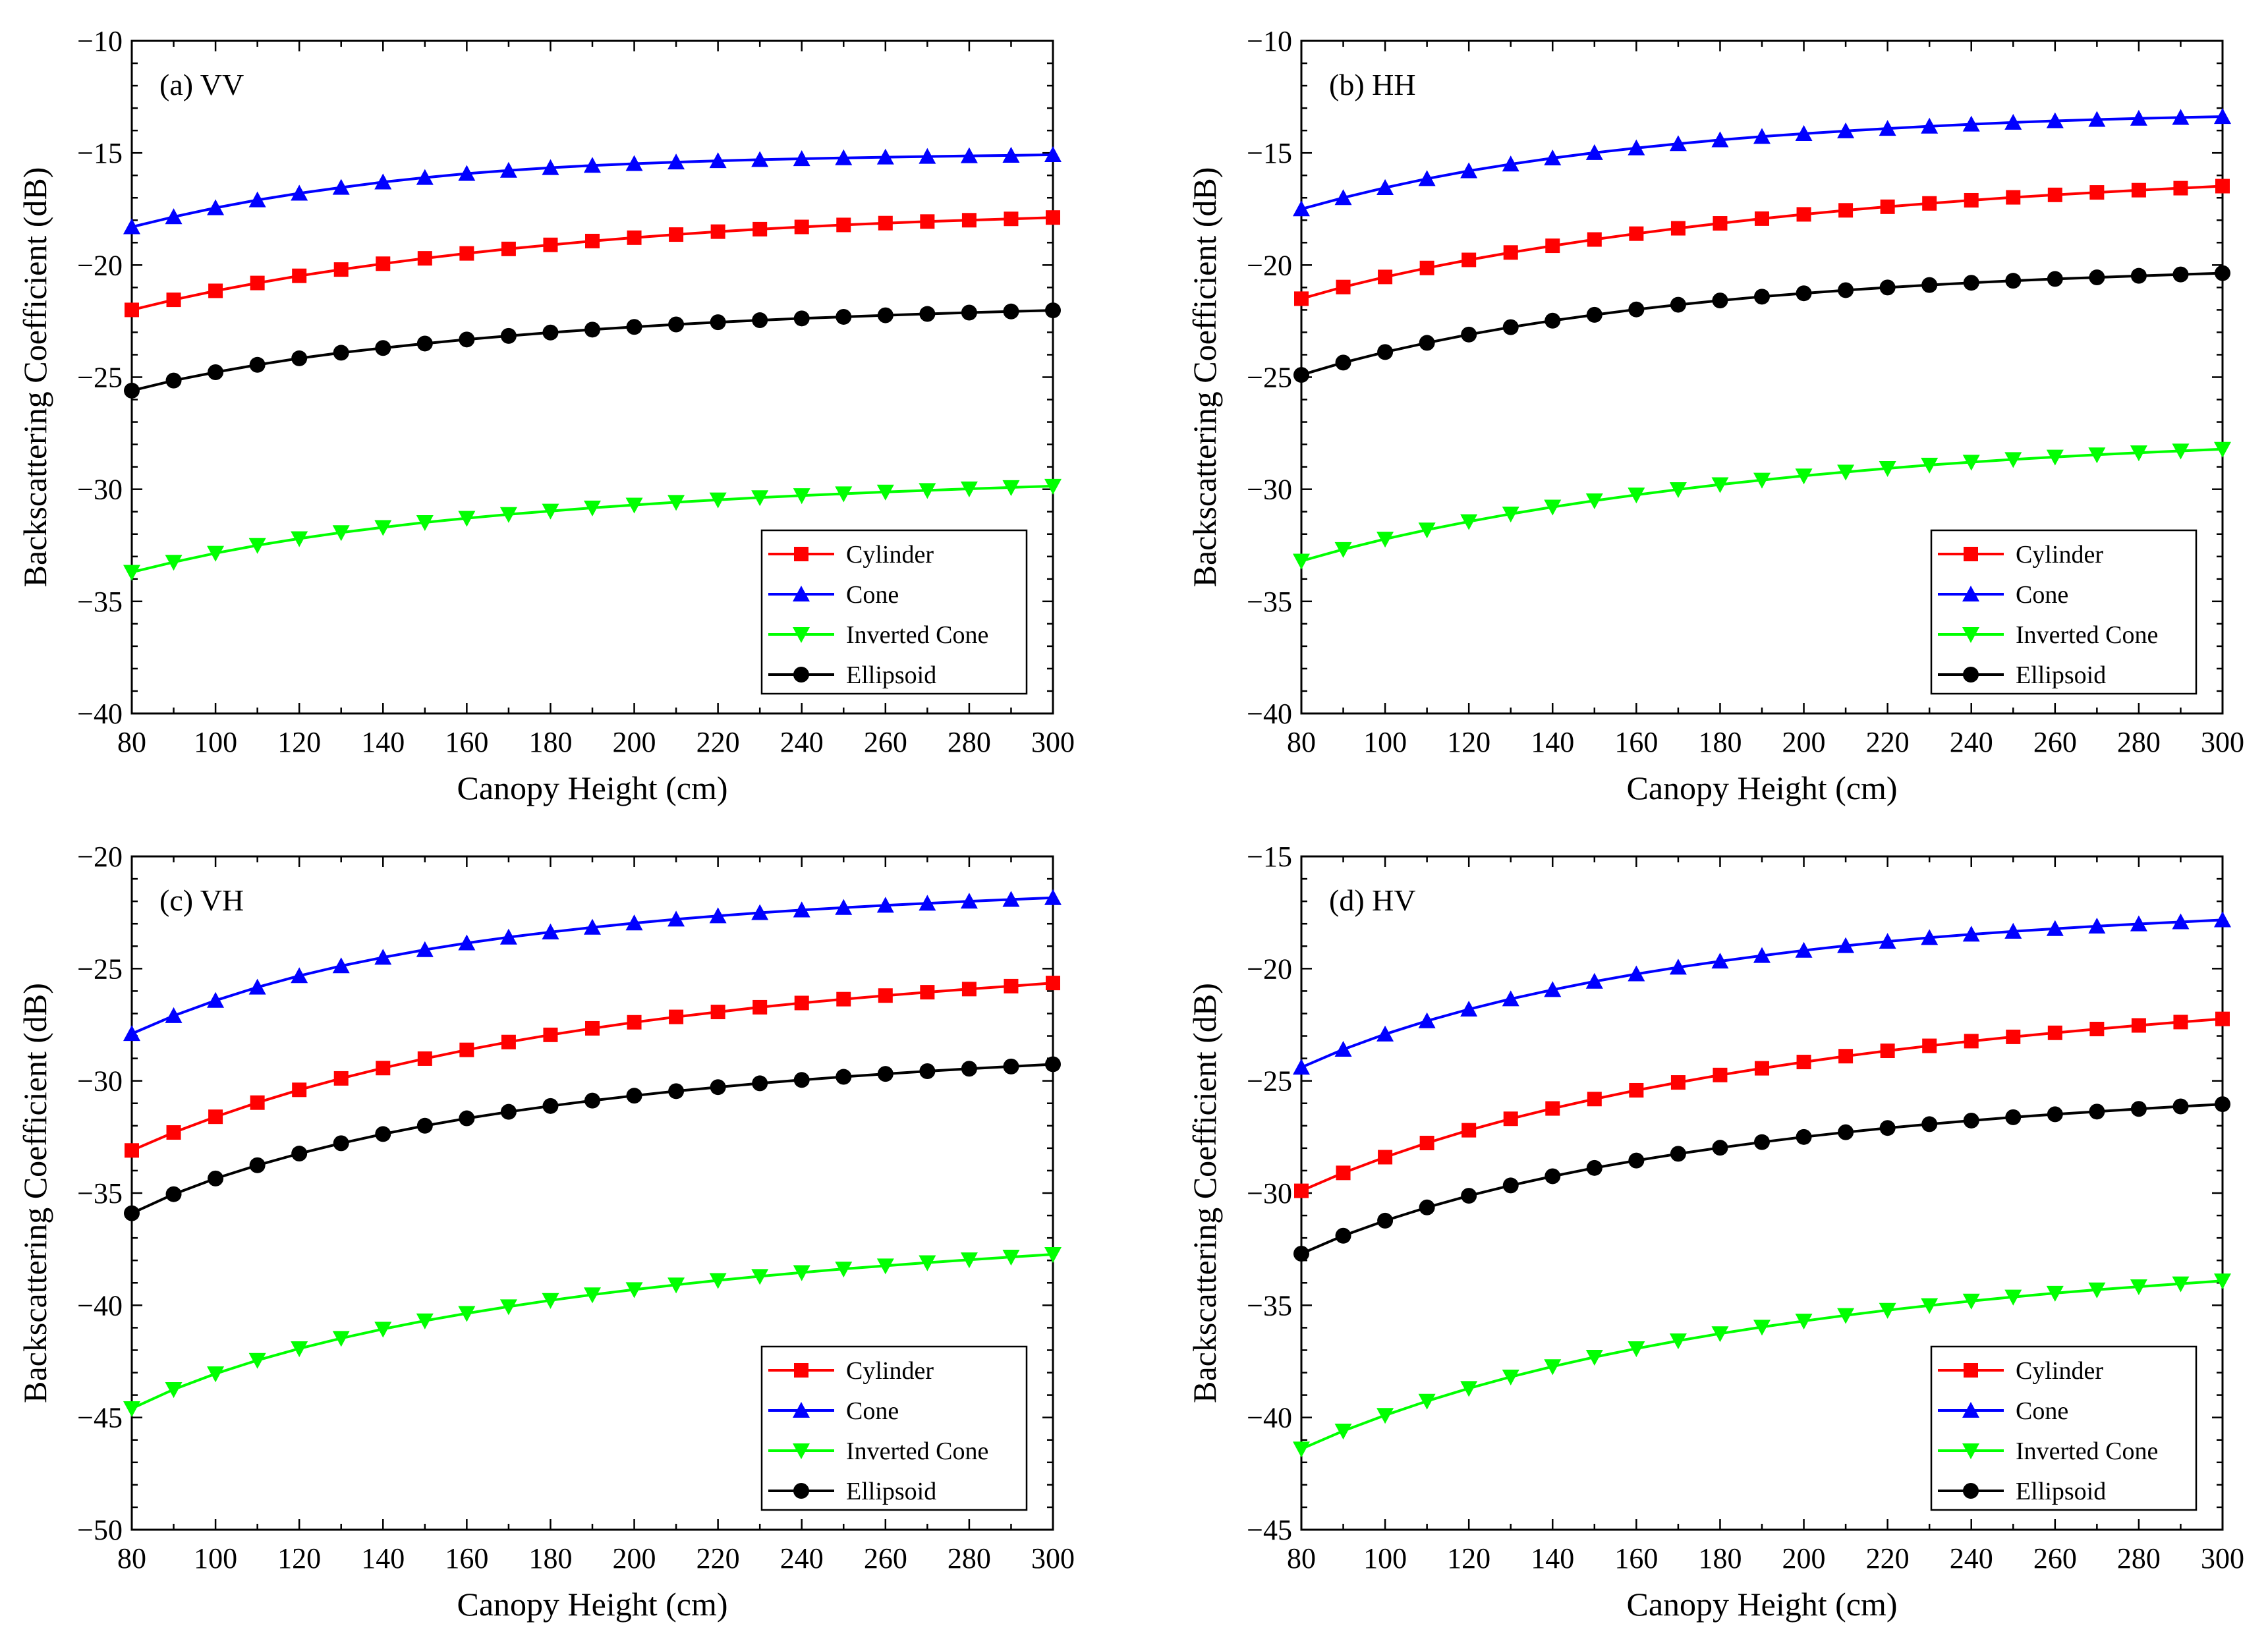 The width and height of the screenshot is (2268, 1645). I want to click on series-cylinder, so click(592, 1067).